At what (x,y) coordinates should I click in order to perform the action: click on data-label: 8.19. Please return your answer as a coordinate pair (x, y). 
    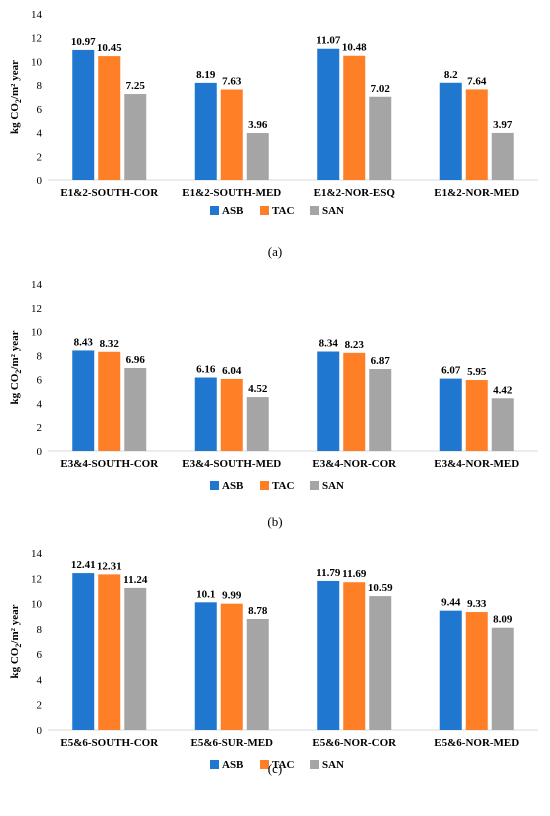
    Looking at the image, I should click on (206, 75).